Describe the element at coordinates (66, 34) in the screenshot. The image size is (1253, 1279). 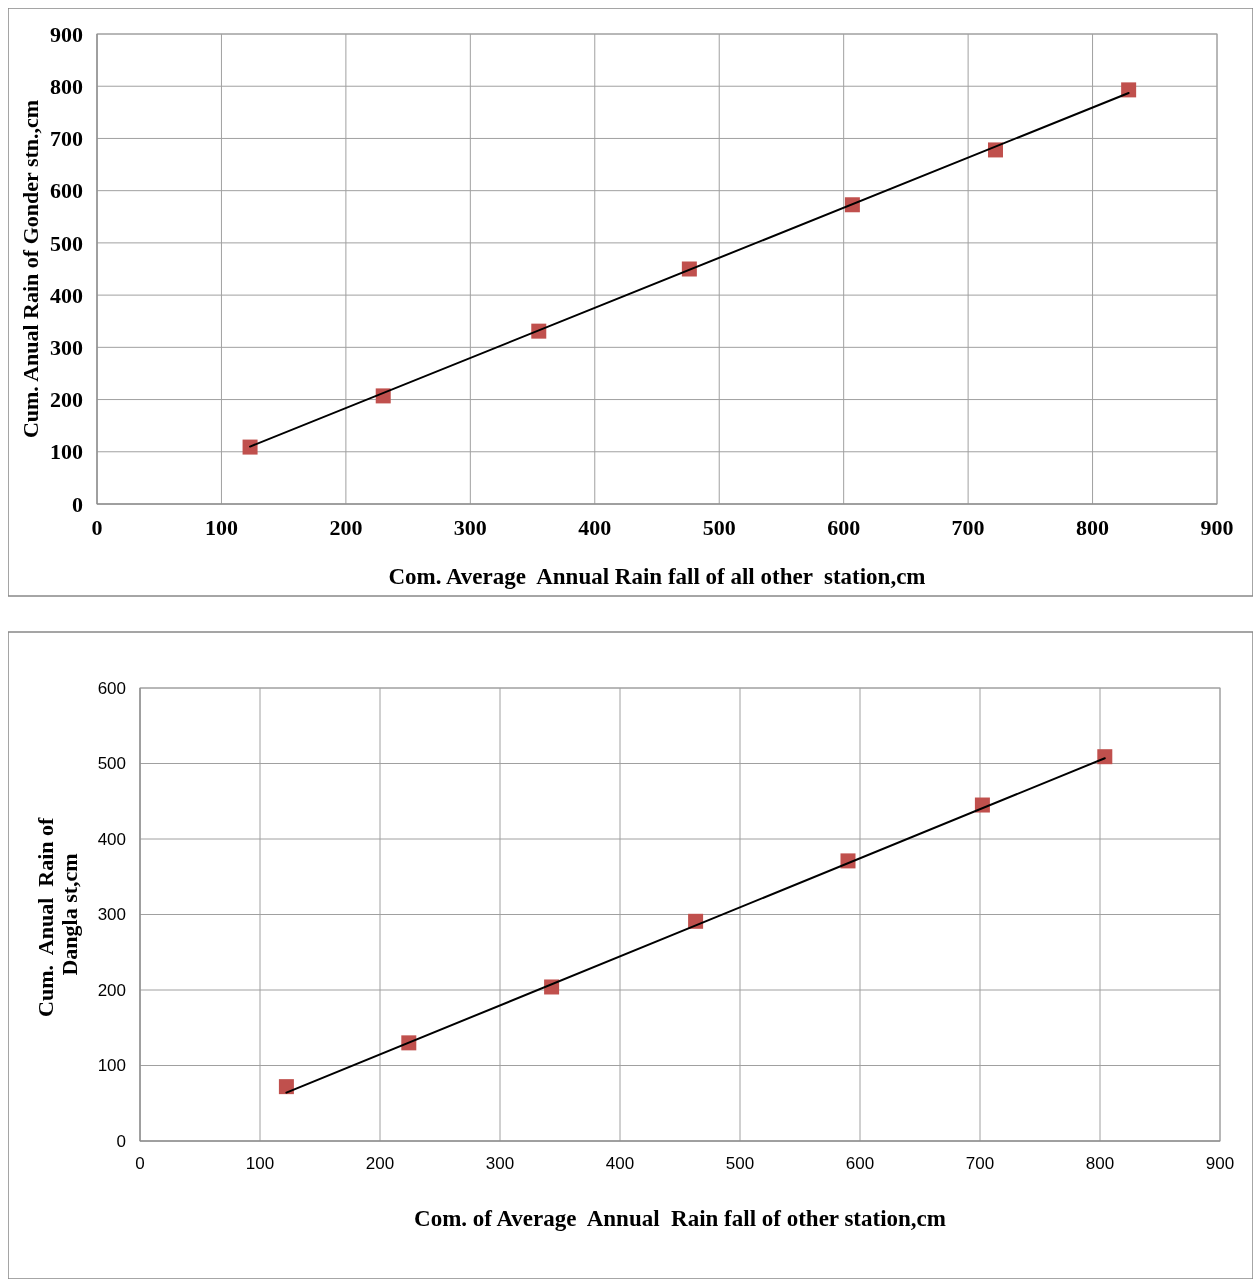
I see `y-tick-label: 900` at that location.